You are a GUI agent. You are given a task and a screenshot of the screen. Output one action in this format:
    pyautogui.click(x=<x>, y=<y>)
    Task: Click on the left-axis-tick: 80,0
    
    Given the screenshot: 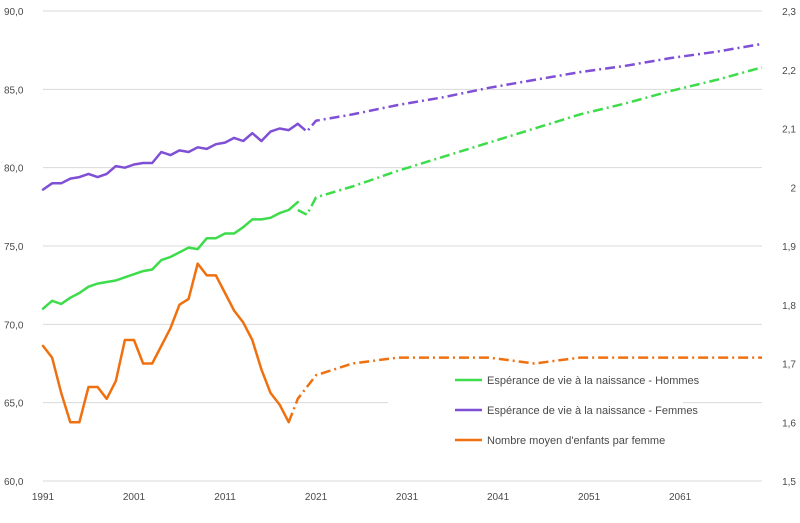 What is the action you would take?
    pyautogui.click(x=14, y=169)
    